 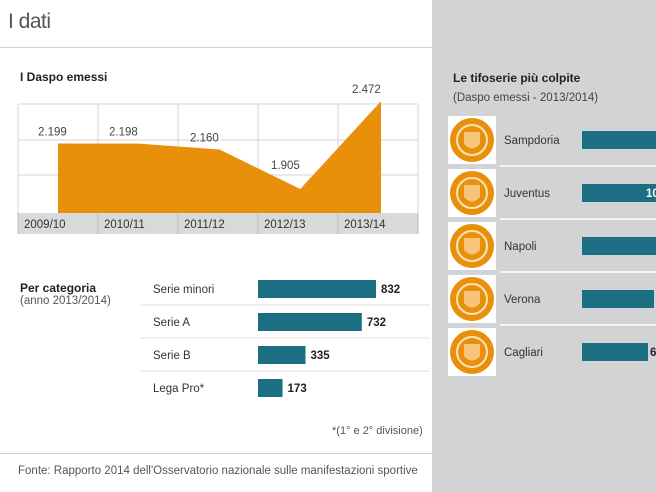 What do you see at coordinates (204, 139) in the screenshot?
I see `area-value-label: 2.160` at bounding box center [204, 139].